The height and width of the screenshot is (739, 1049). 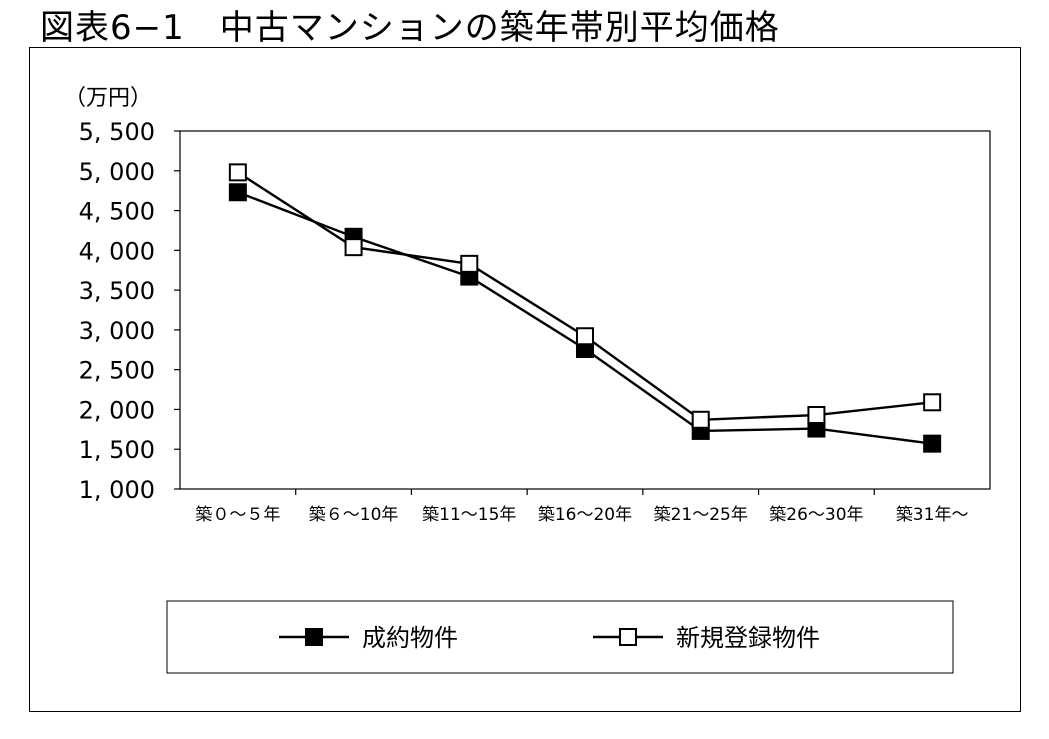 I want to click on y-tick-label: 2, 500, so click(x=117, y=371).